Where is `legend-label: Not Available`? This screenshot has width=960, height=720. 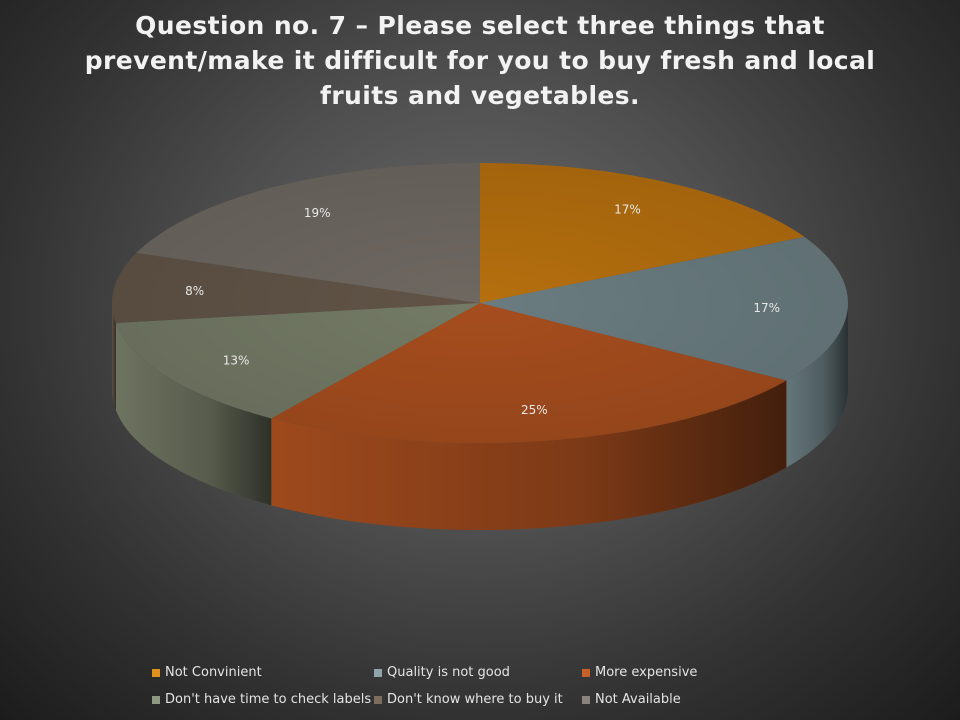 legend-label: Not Available is located at coordinates (638, 699).